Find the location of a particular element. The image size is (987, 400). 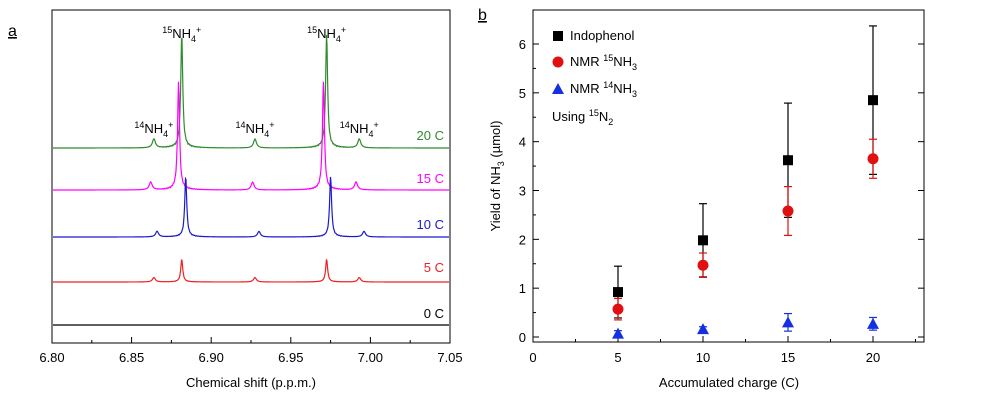

legend-note: Using 15N2 is located at coordinates (582, 117).